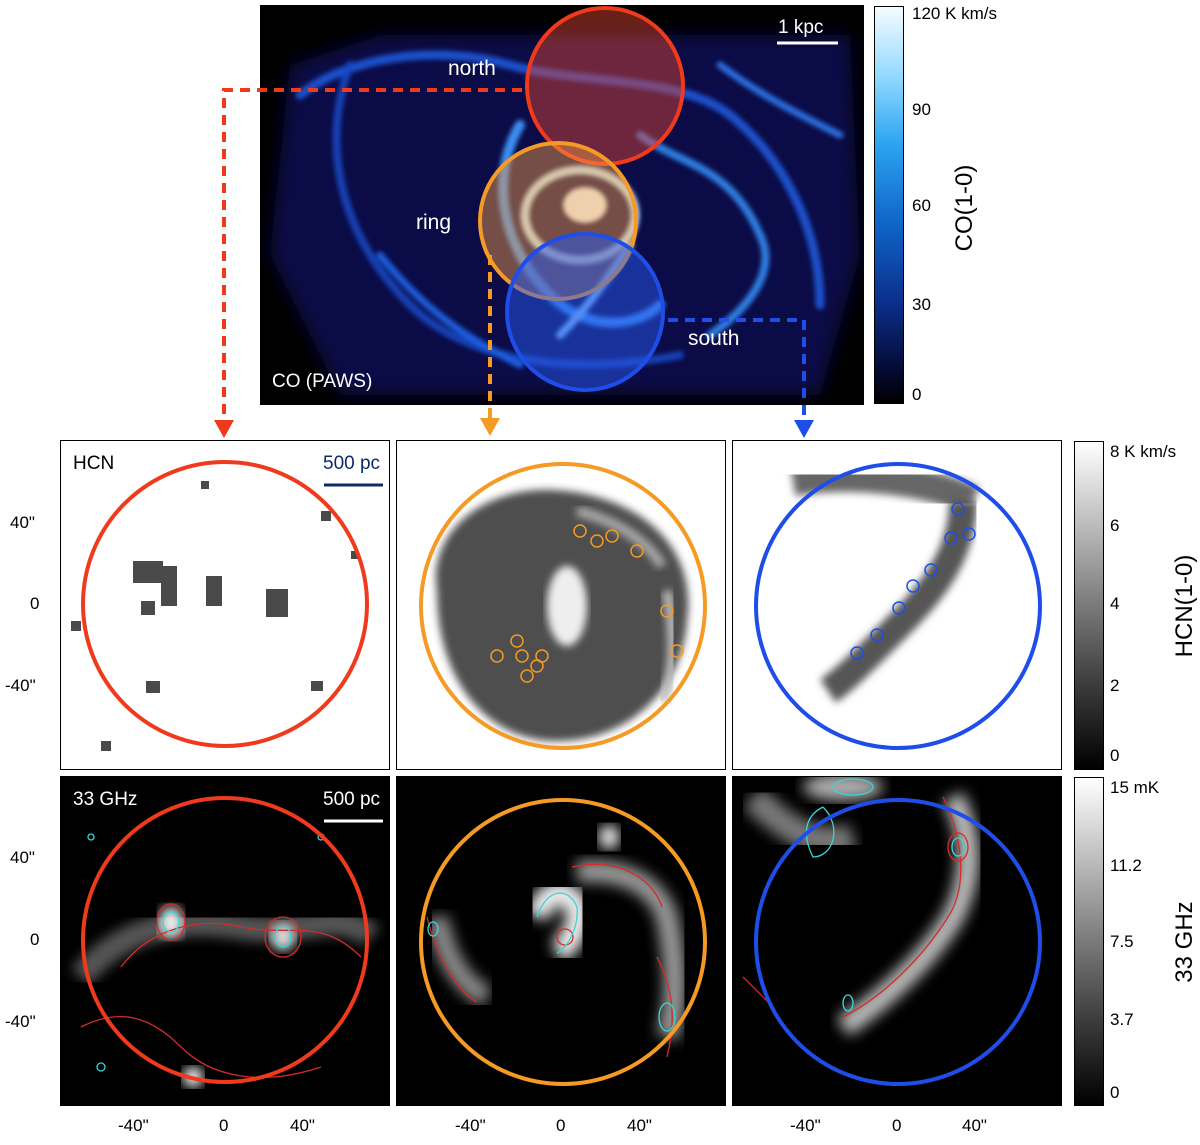 This screenshot has height=1145, width=1200. What do you see at coordinates (889, 205) in the screenshot?
I see `co-colorbar` at bounding box center [889, 205].